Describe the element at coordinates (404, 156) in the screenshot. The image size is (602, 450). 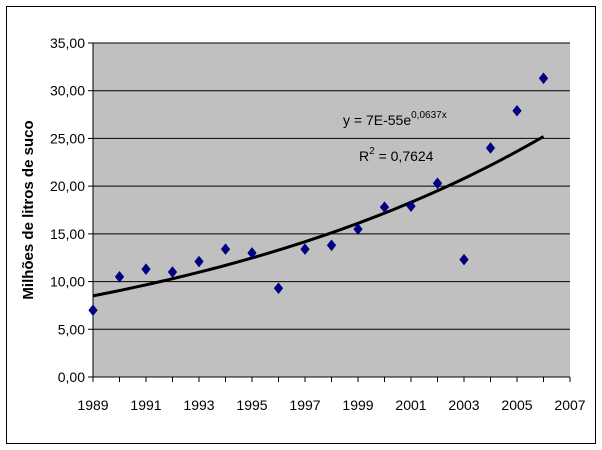
I see `r-squared-value: = 0,7624` at that location.